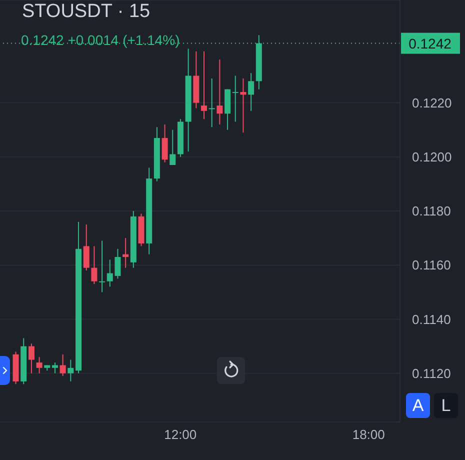 The image size is (465, 460). I want to click on y-tick-label: 0.1140, so click(431, 319).